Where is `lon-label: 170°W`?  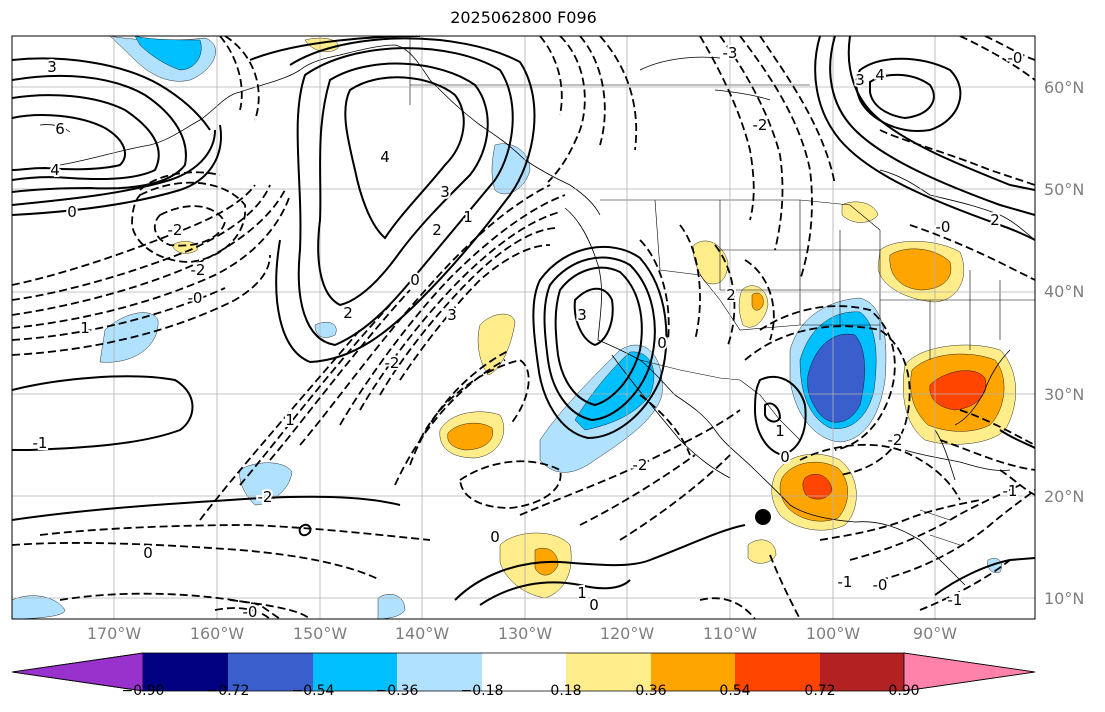 lon-label: 170°W is located at coordinates (114, 633).